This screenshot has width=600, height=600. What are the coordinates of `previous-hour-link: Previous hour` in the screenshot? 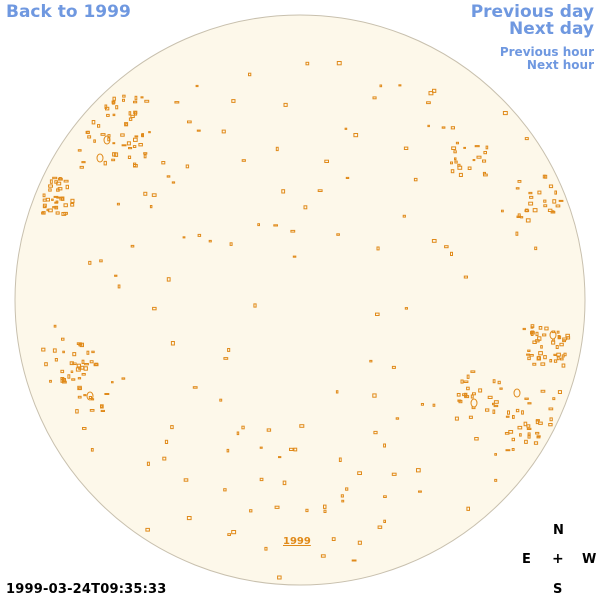 It's located at (546, 52).